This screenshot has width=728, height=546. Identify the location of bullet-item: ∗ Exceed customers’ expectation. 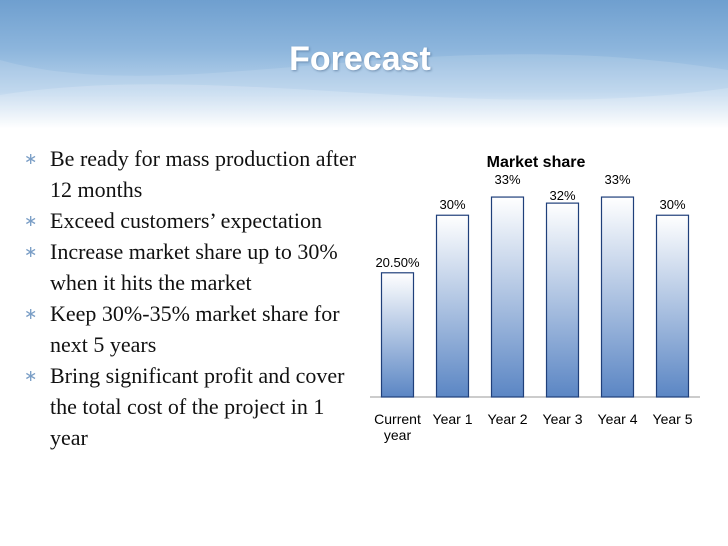
(192, 220).